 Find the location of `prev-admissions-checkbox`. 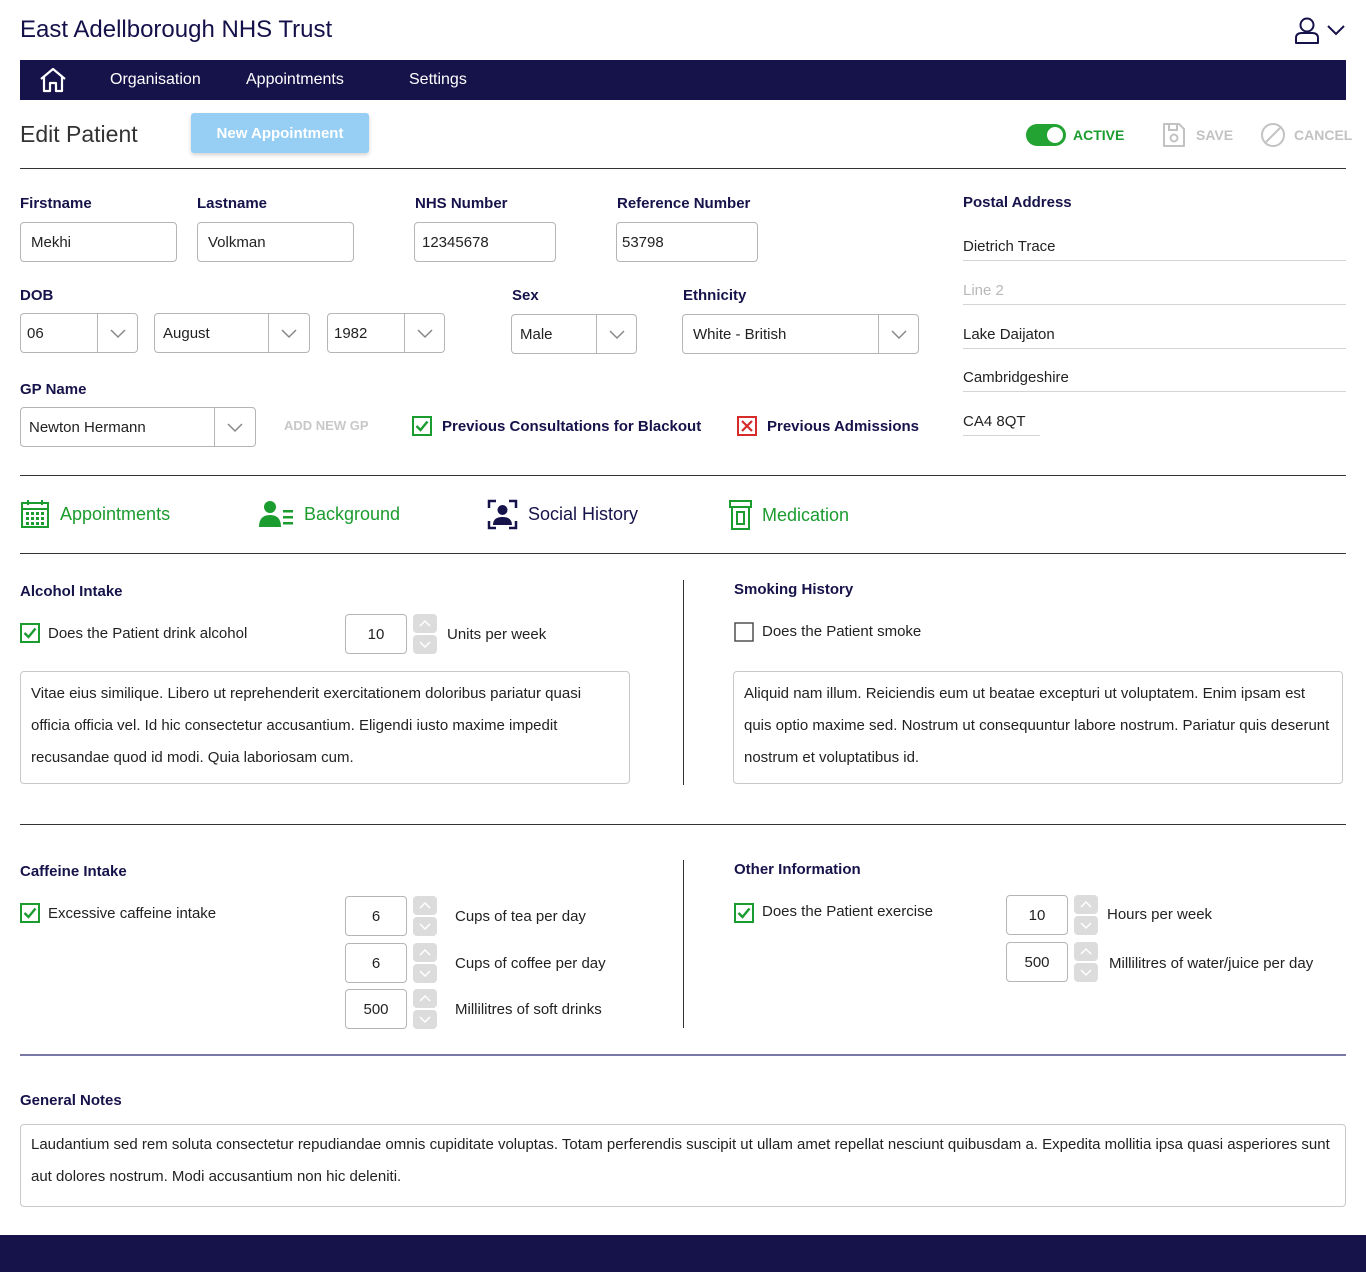

prev-admissions-checkbox is located at coordinates (747, 426).